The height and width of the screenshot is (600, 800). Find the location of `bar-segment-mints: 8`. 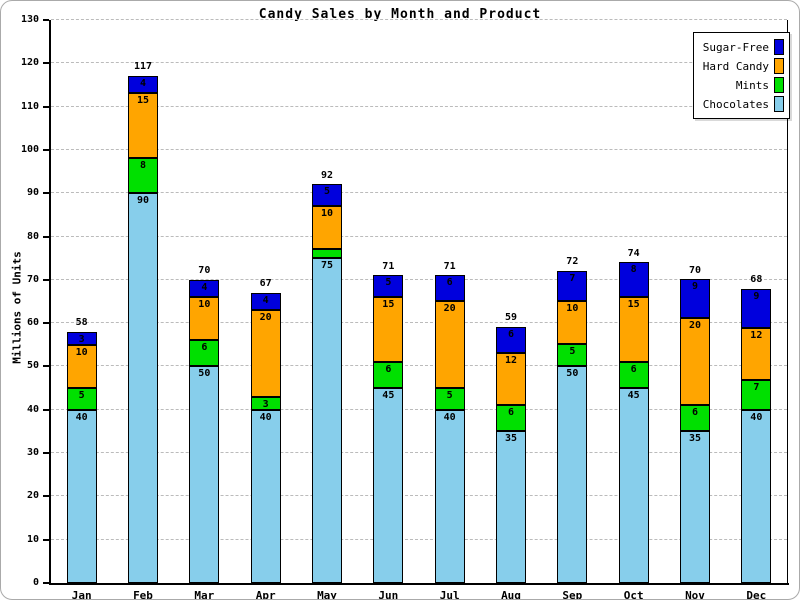

bar-segment-mints: 8 is located at coordinates (143, 175).